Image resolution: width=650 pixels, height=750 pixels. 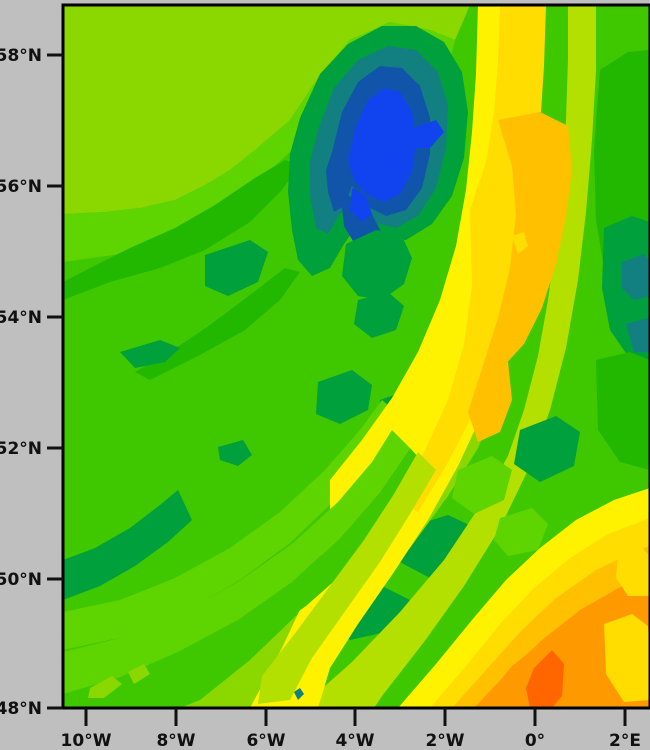 What do you see at coordinates (139, 674) in the screenshot?
I see `band-chartreuse-sw-streak2` at bounding box center [139, 674].